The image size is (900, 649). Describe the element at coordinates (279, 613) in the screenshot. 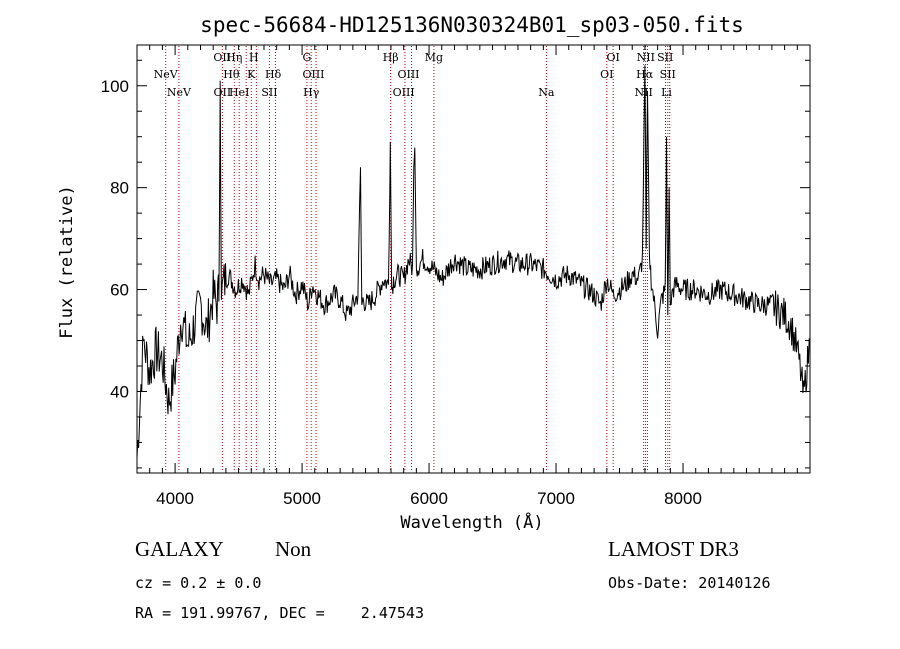

I see `sky-coordinates: RA = 191.99767, DEC = 2.47543` at that location.